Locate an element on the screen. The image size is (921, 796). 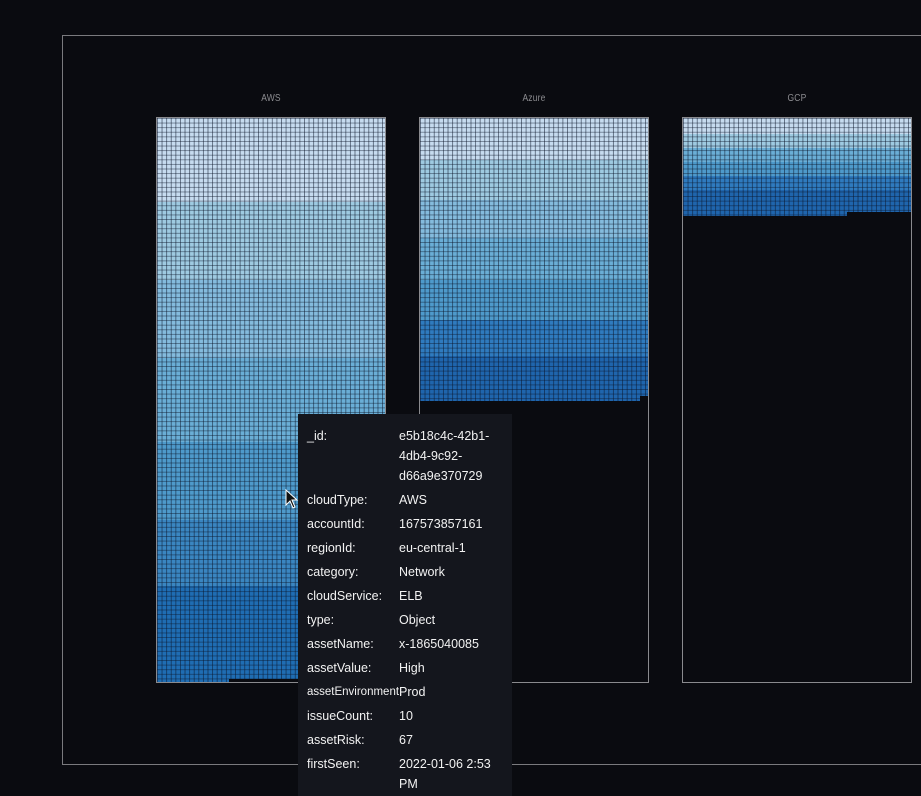
tooltip-row: regionId: eu-central-1 is located at coordinates (405, 548).